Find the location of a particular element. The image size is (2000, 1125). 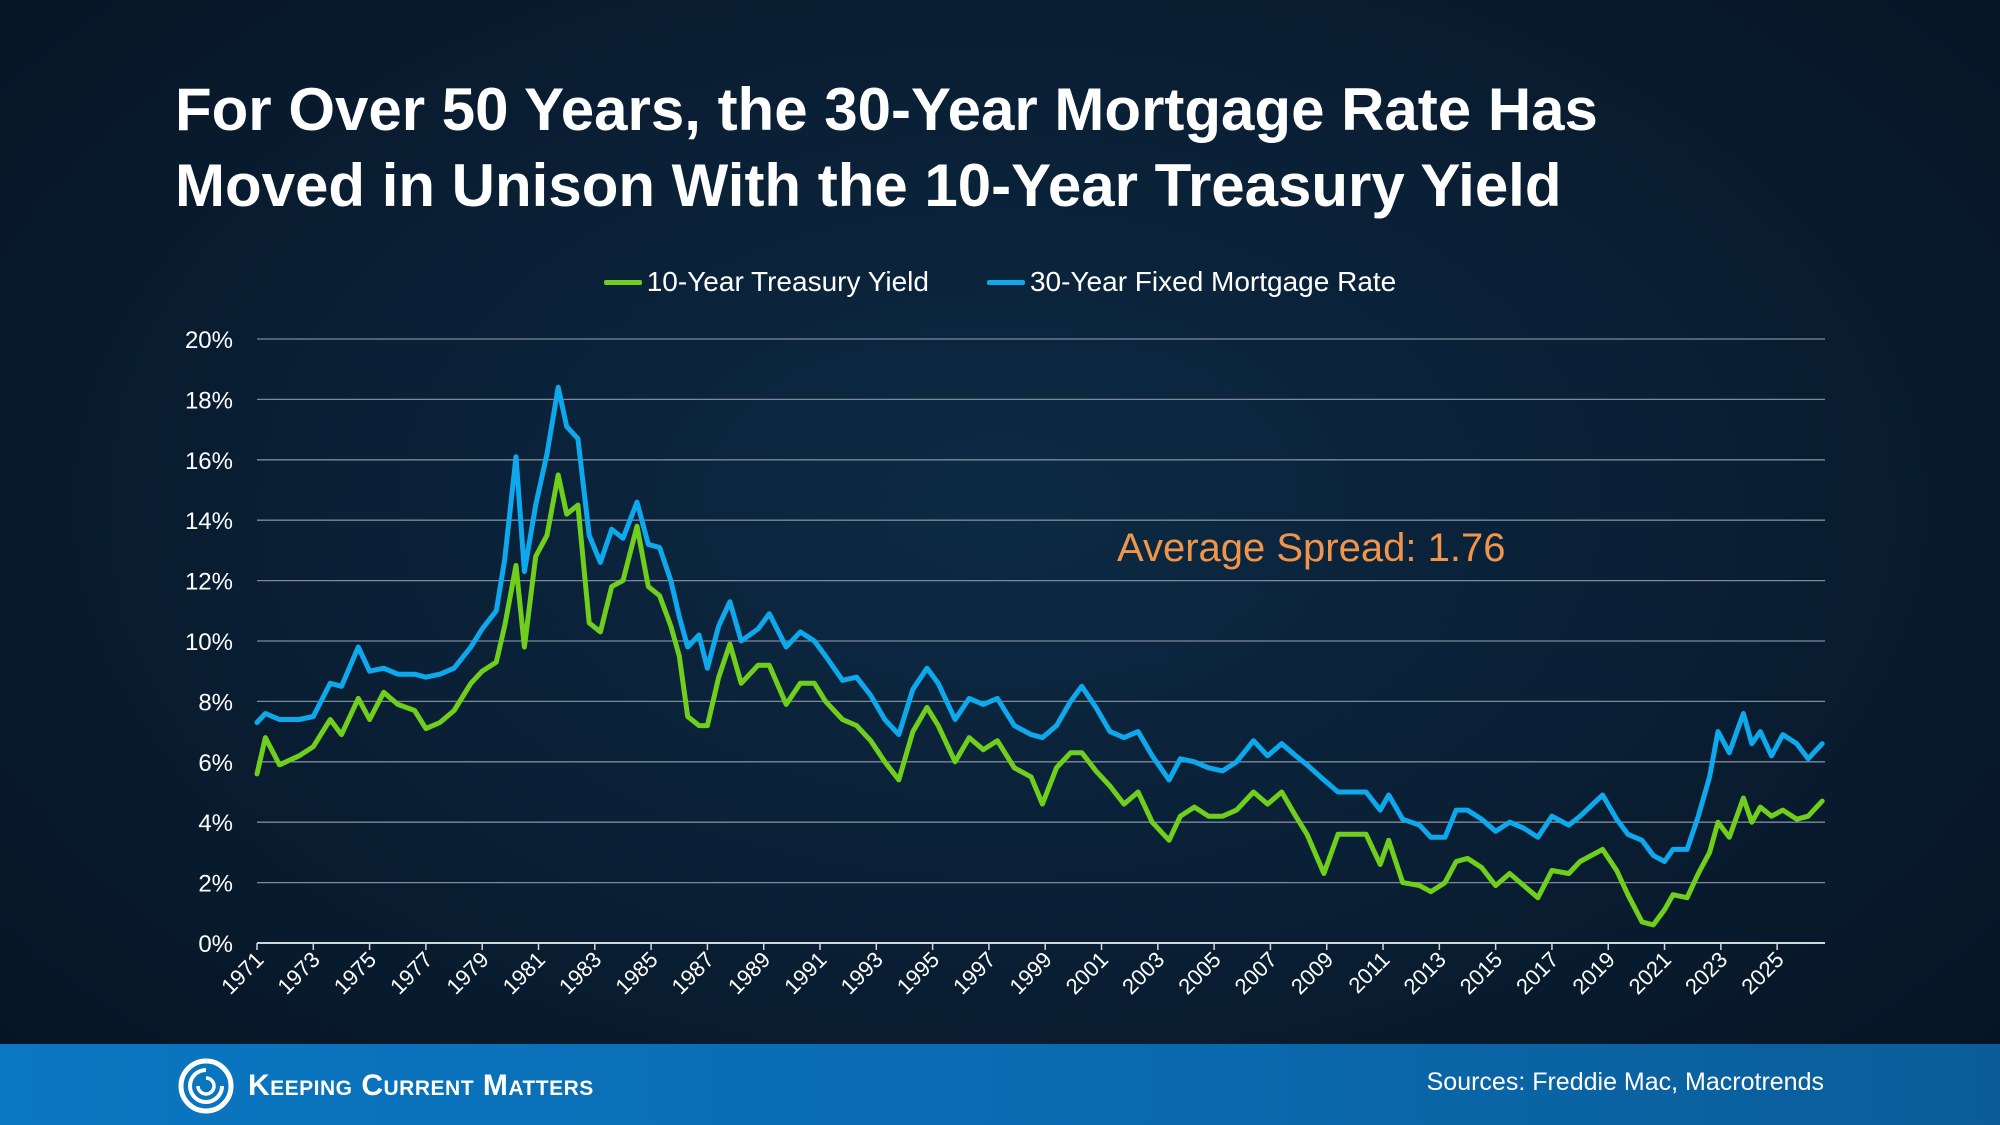

x-tick-label: 1977 is located at coordinates (411, 973).